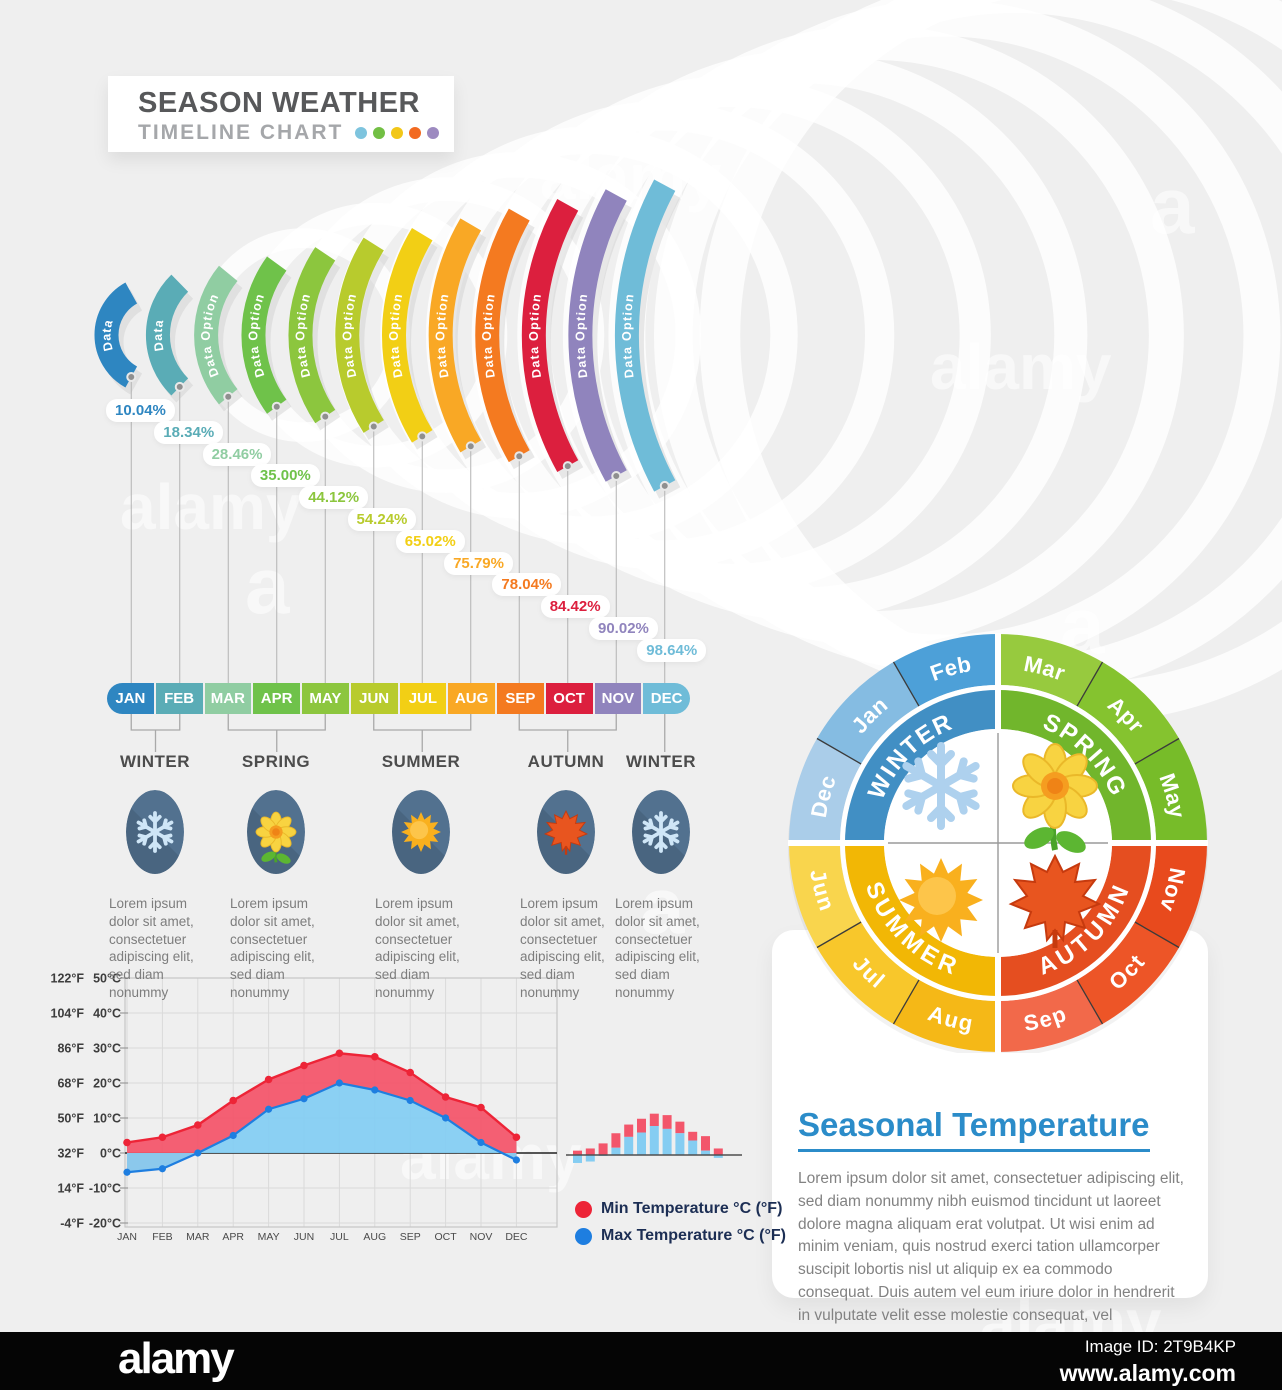 Image resolution: width=1282 pixels, height=1390 pixels. What do you see at coordinates (70, 1119) in the screenshot?
I see `fahrenheit-tick-label: 50°F` at bounding box center [70, 1119].